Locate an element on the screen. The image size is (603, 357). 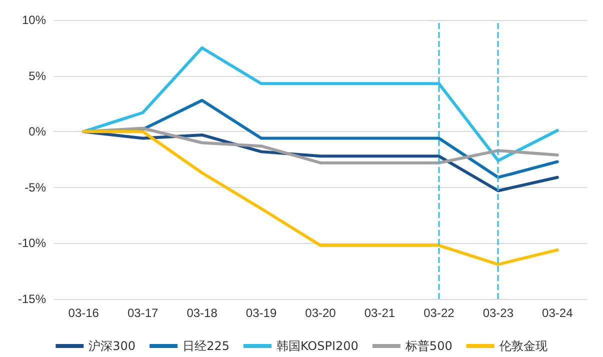
legend-label: 日经225 is located at coordinates (206, 346).